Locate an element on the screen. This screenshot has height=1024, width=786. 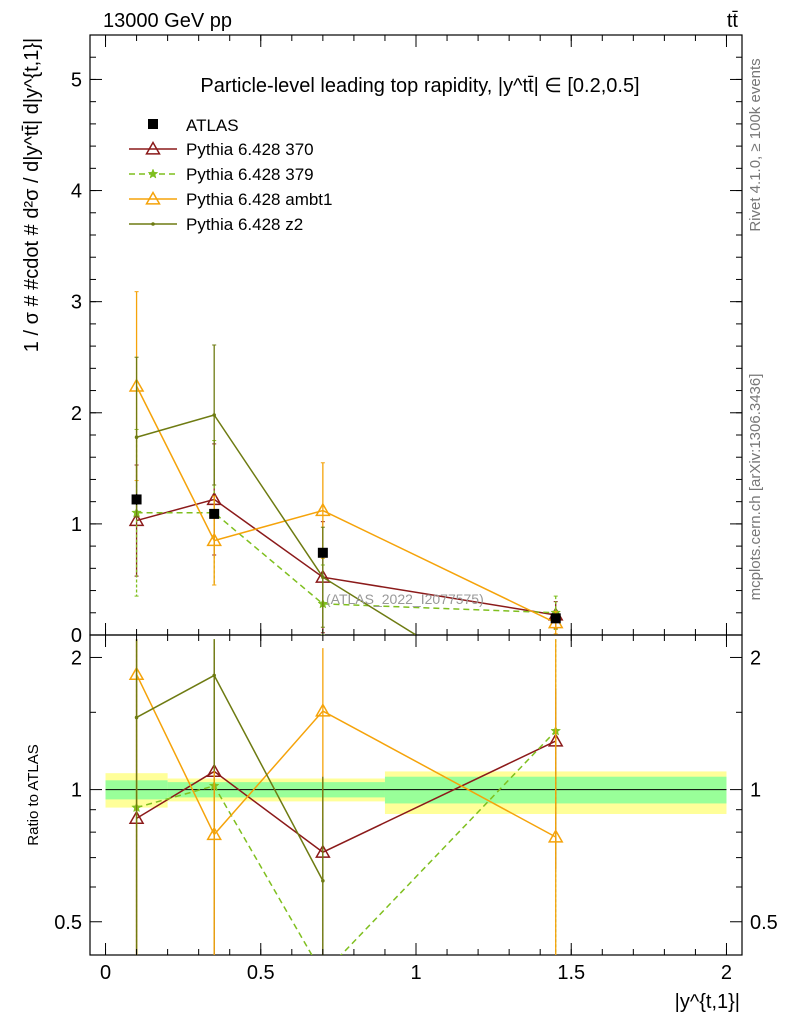
y-tick-label: 2 is located at coordinates (76, 414).